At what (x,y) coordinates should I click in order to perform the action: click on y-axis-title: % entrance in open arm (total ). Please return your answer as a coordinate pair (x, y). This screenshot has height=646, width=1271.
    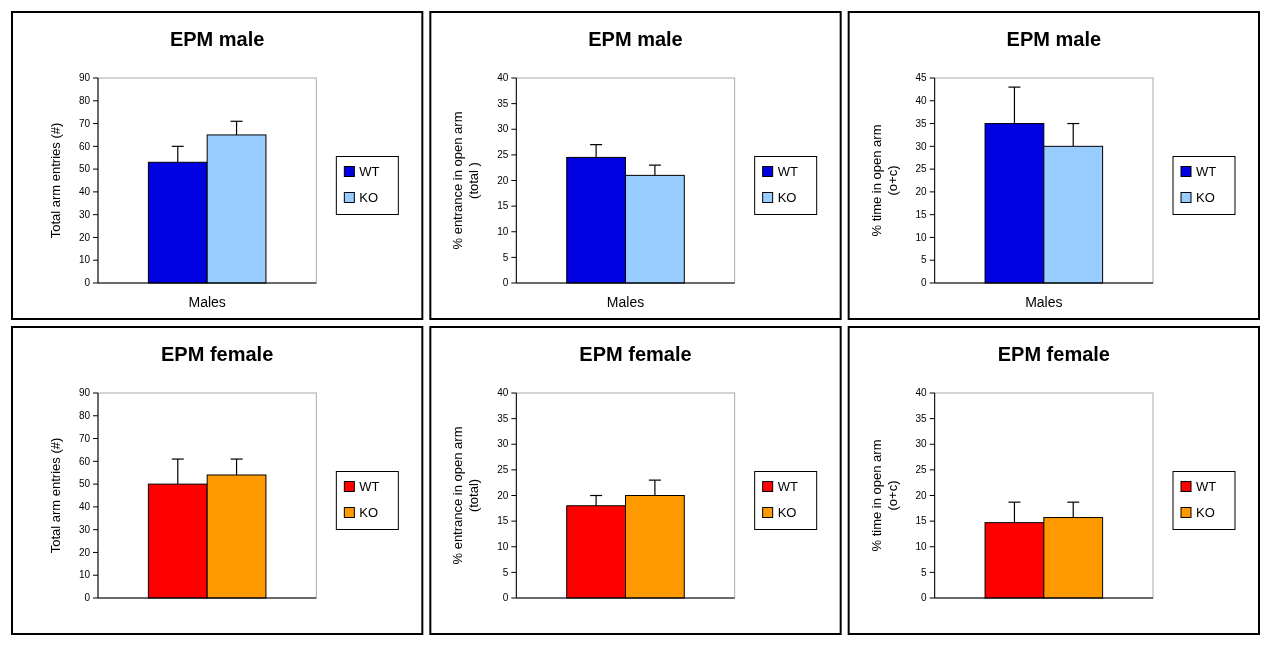
    Looking at the image, I should click on (466, 180).